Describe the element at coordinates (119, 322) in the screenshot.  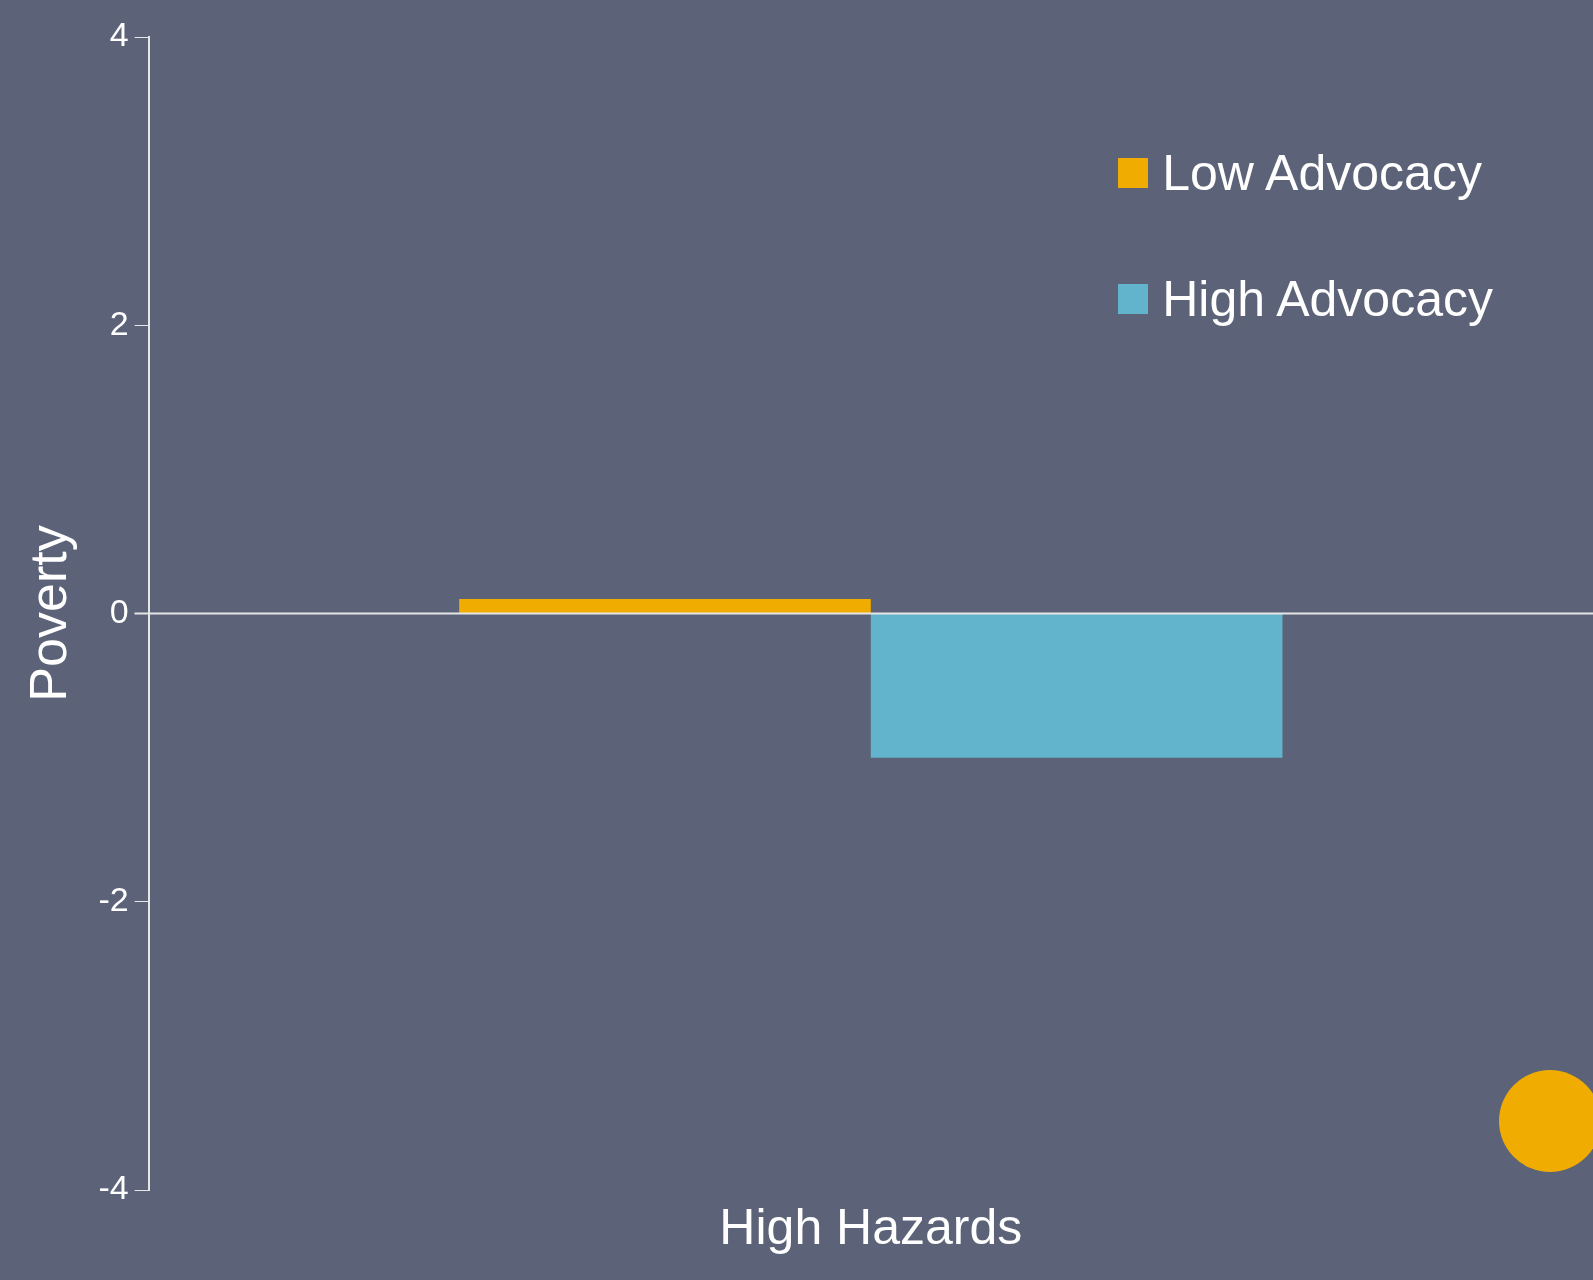
I see `y-tick-label: 2` at that location.